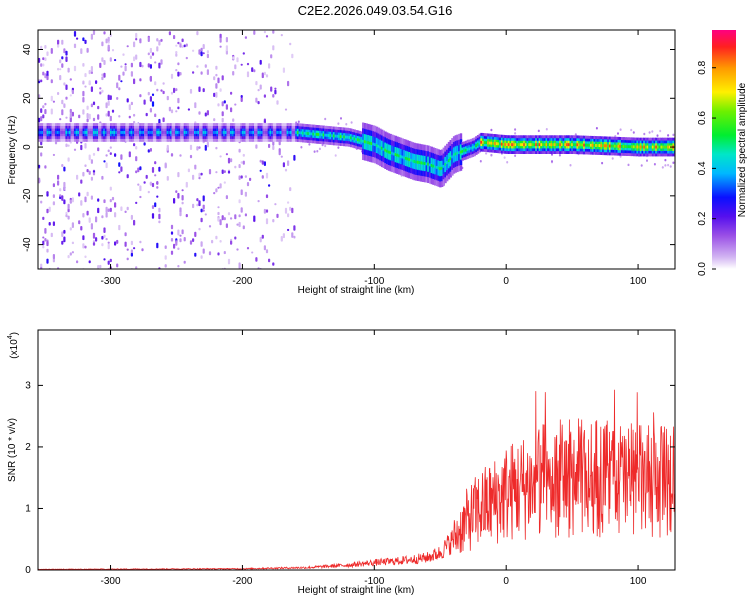 This screenshot has width=750, height=600. What do you see at coordinates (702, 67) in the screenshot?
I see `colorbar-tick-label: 0.8` at bounding box center [702, 67].